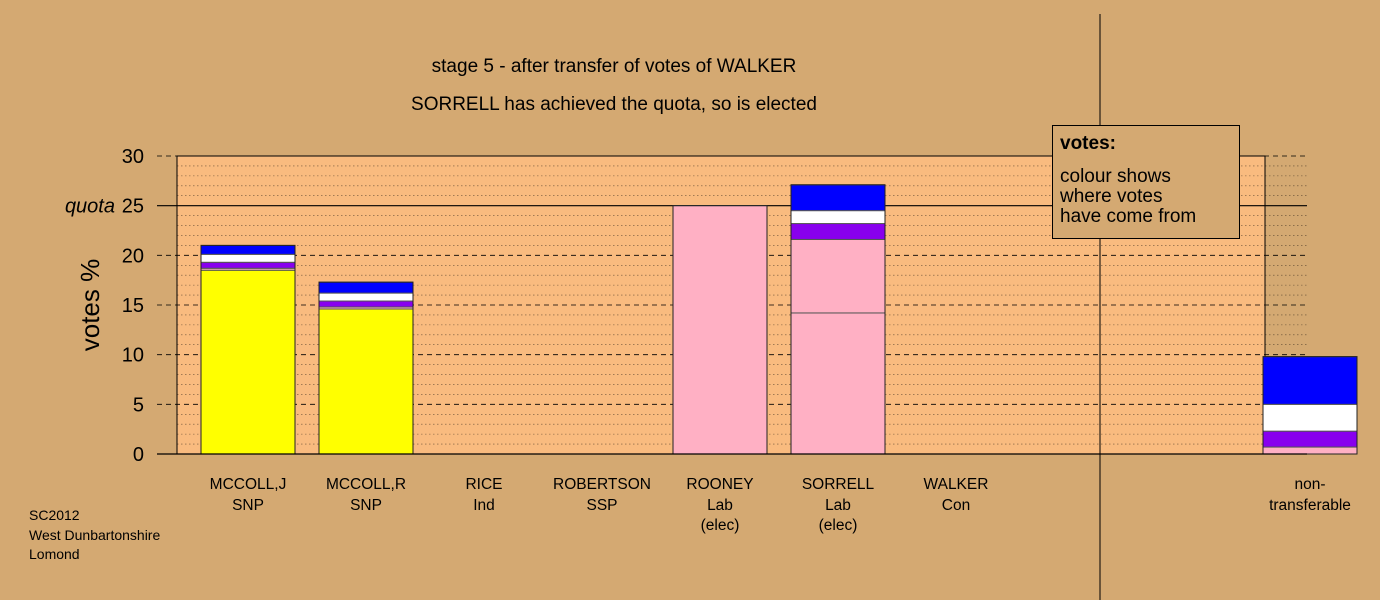 This screenshot has height=600, width=1380. I want to click on quota-label: quota, so click(90, 207).